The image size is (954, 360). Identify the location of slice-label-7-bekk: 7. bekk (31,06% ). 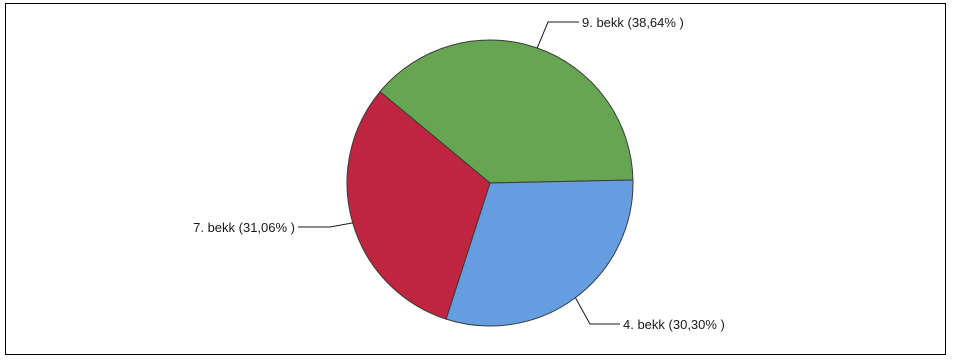
(244, 227).